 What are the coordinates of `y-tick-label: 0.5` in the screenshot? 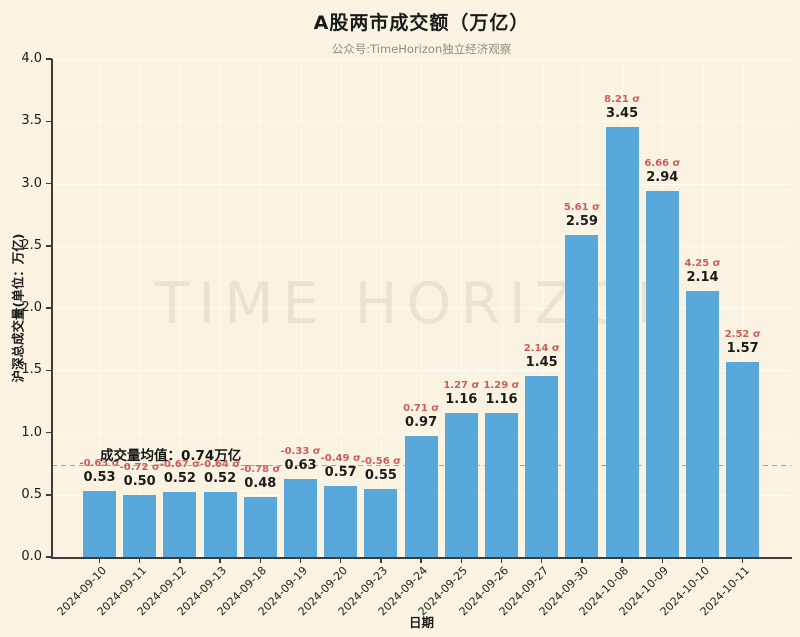 It's located at (31, 494).